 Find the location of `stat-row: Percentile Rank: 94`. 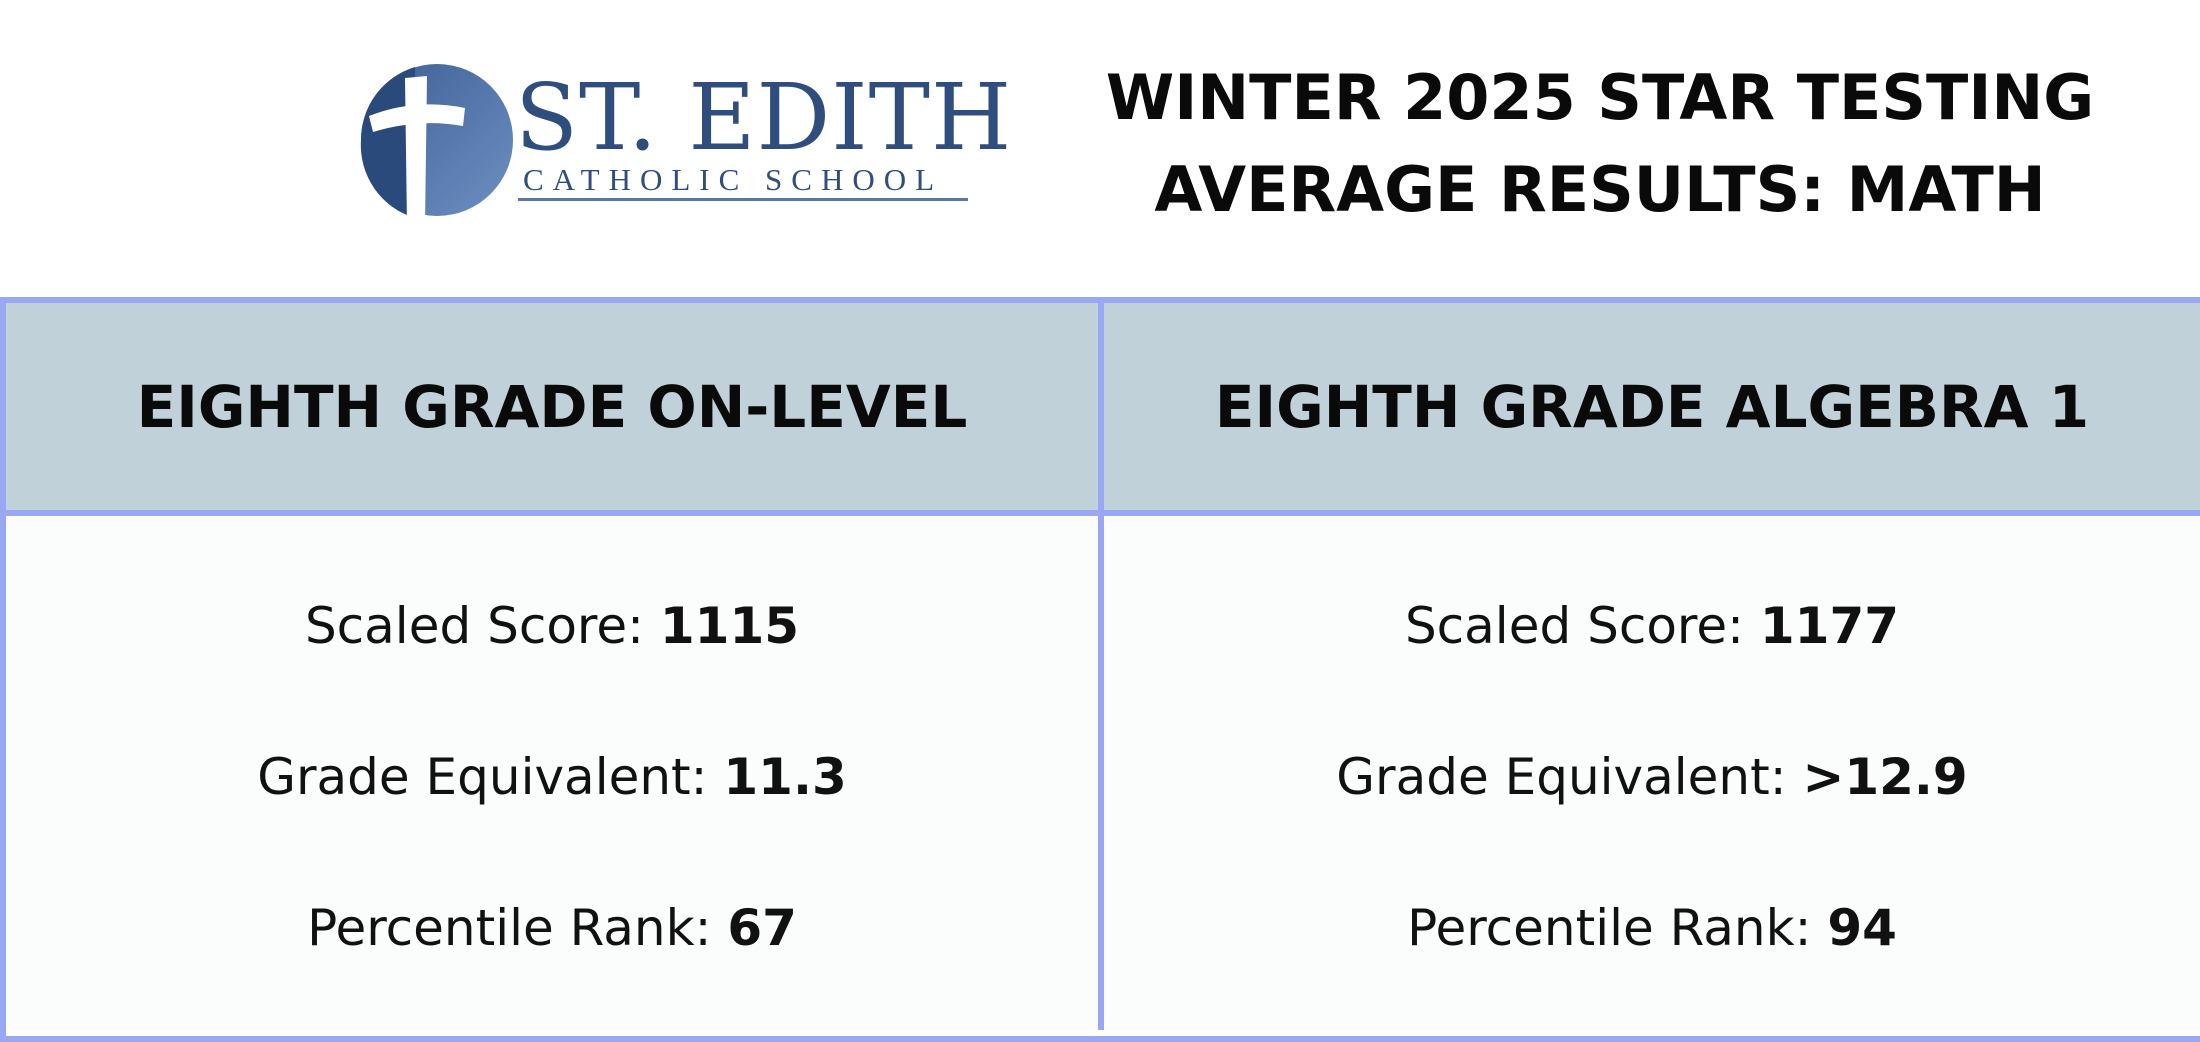

stat-row: Percentile Rank: 94 is located at coordinates (1652, 928).